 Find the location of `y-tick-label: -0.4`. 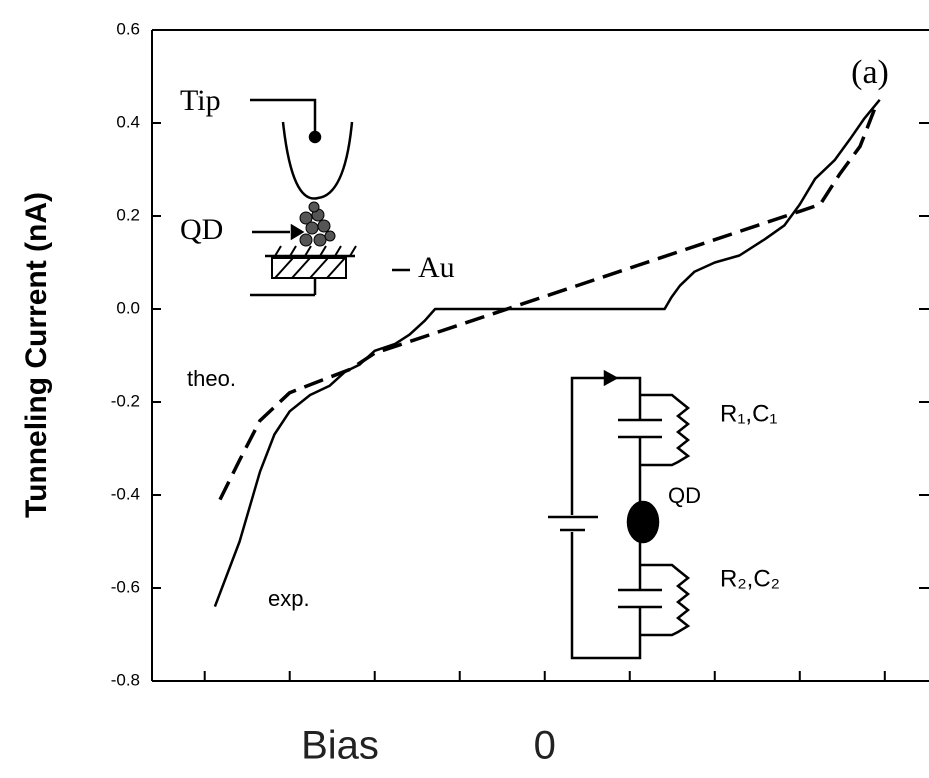

y-tick-label: -0.4 is located at coordinates (125, 493).